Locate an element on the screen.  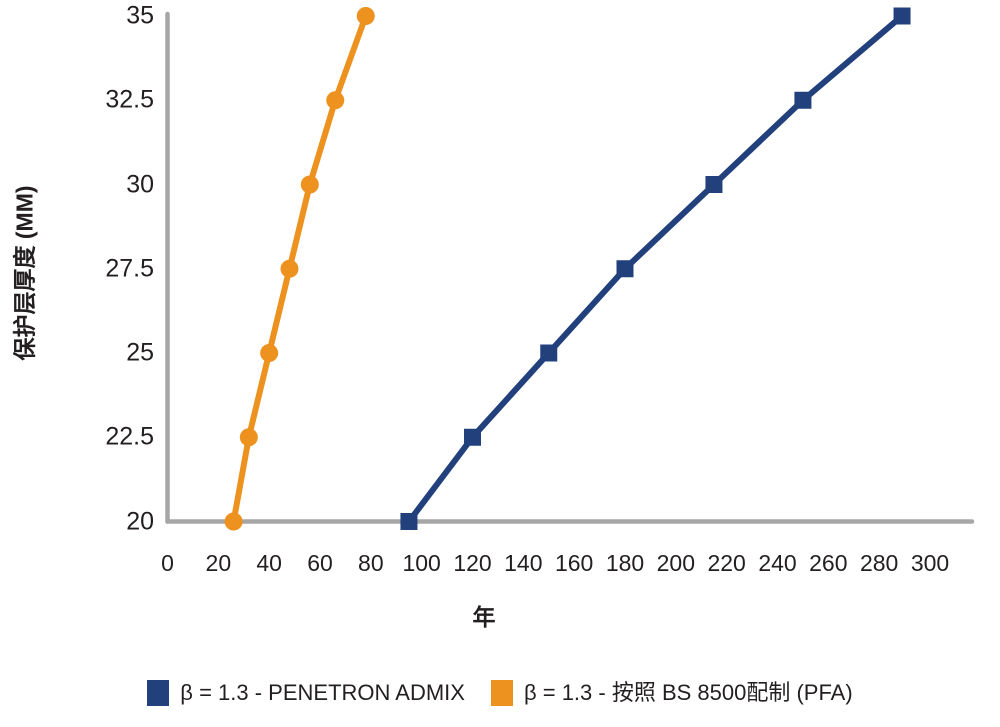
y-axis-tick-label: 27.5 is located at coordinates (129, 268).